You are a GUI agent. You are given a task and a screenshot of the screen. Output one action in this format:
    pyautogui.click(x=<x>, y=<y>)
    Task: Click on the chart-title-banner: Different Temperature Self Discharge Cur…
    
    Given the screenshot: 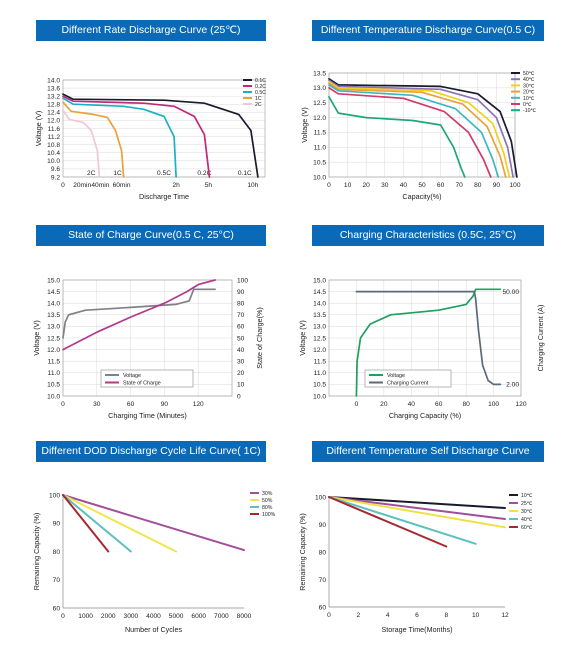 What is the action you would take?
    pyautogui.click(x=428, y=451)
    